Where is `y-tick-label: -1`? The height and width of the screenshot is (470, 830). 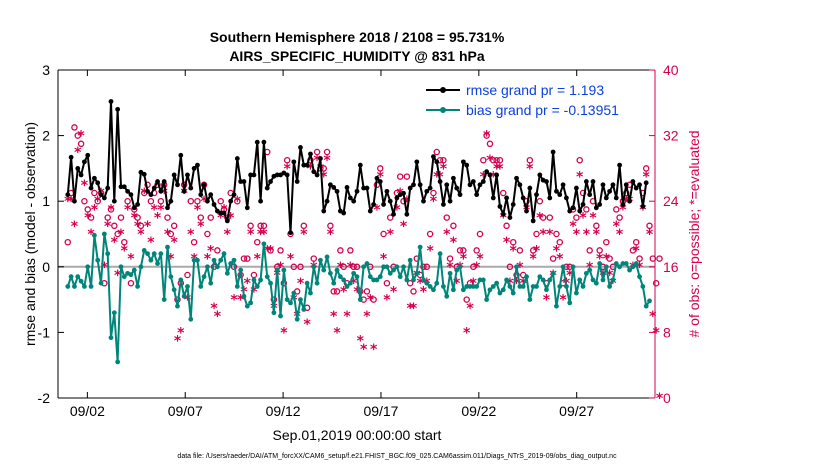 y-tick-label: -1 is located at coordinates (44, 332).